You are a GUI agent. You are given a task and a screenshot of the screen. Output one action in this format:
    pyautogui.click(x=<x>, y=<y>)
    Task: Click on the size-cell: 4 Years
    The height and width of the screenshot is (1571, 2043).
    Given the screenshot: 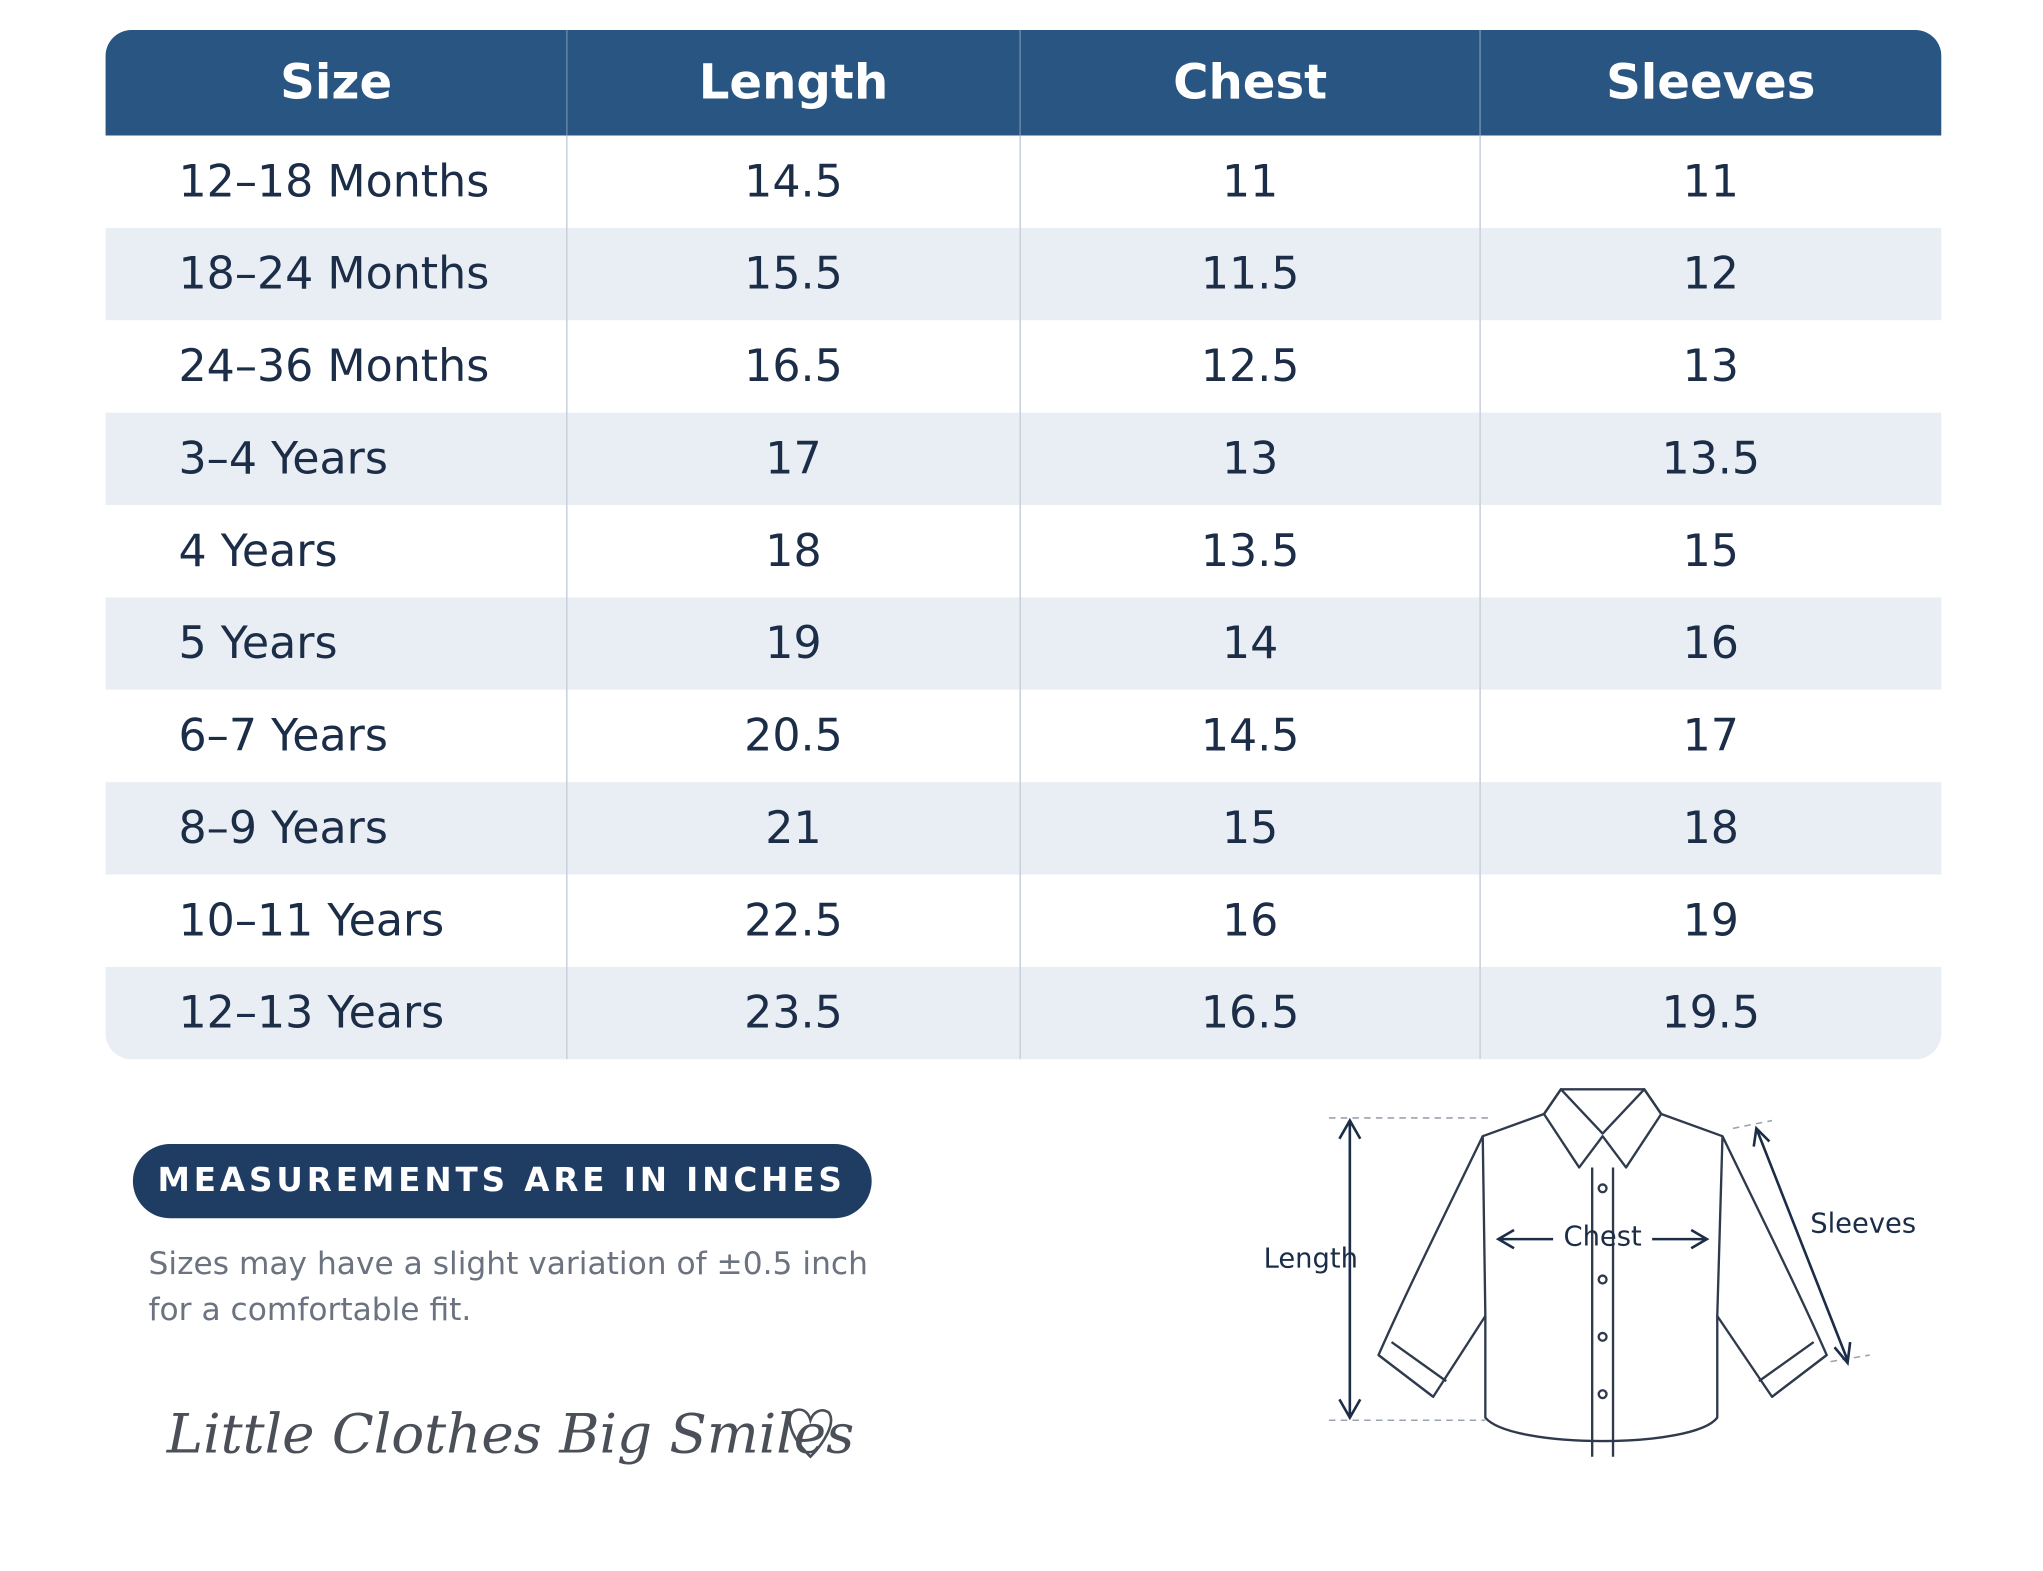 What is the action you would take?
    pyautogui.click(x=258, y=551)
    